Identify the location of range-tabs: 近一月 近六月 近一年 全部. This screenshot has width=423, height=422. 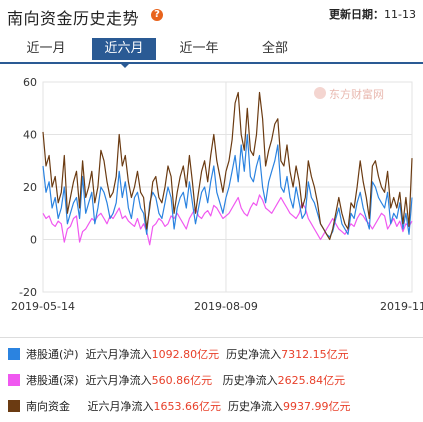
(211, 51).